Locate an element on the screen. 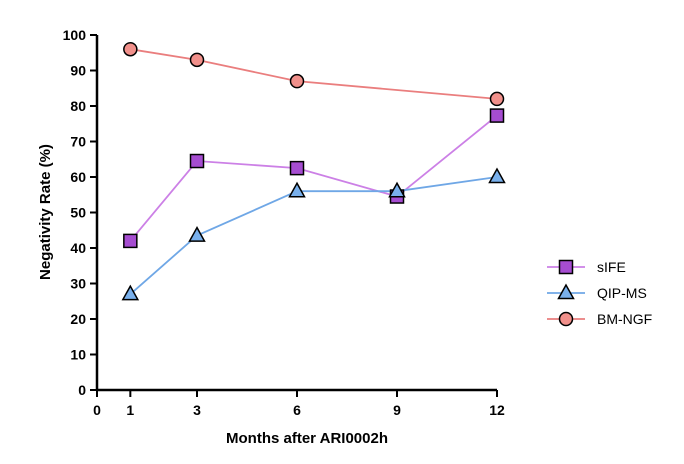 The height and width of the screenshot is (464, 684). y-tick-label: 30 is located at coordinates (78, 284).